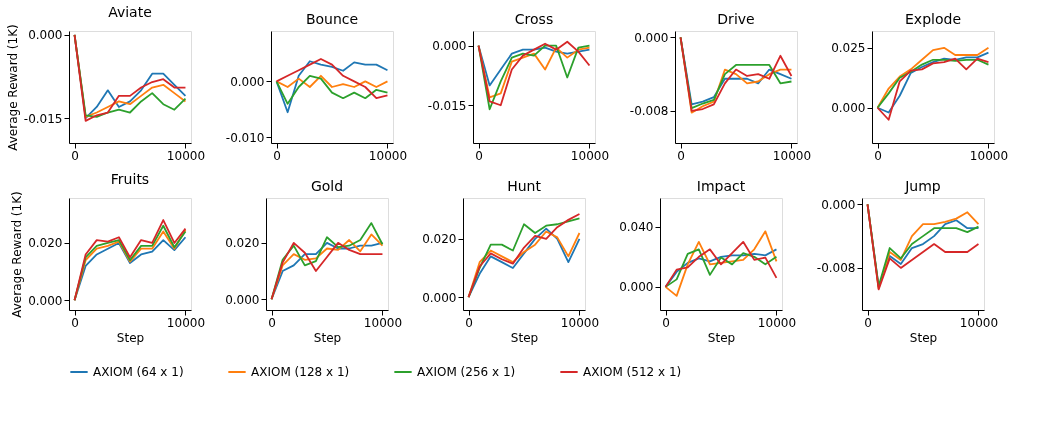  I want to click on chart-title: Impact, so click(721, 186).